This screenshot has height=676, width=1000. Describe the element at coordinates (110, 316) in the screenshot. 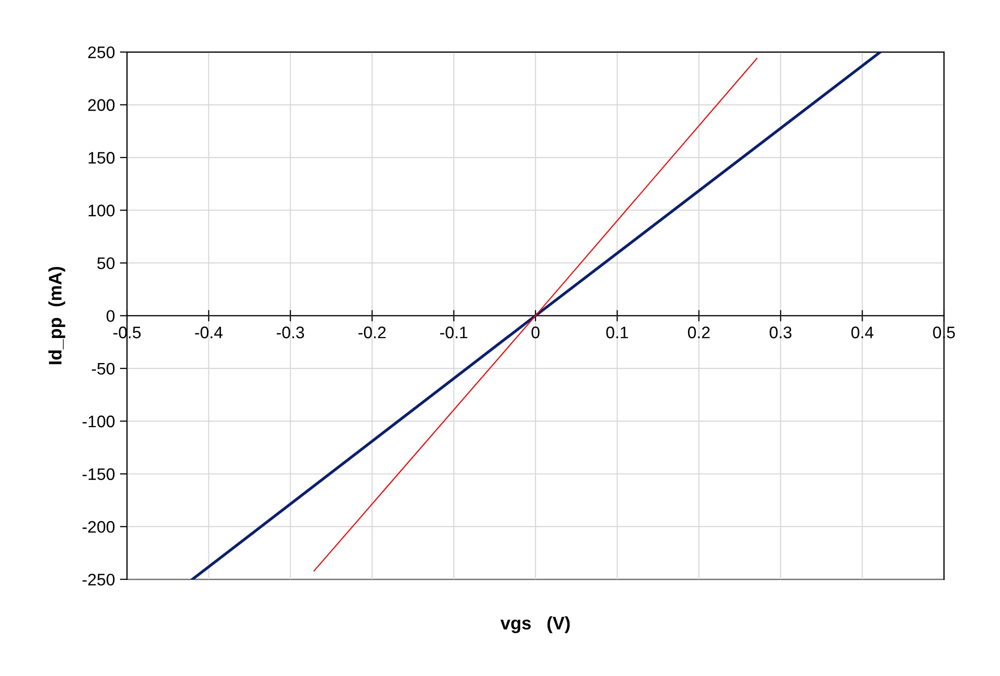

I see `y-tick-label: 0` at that location.